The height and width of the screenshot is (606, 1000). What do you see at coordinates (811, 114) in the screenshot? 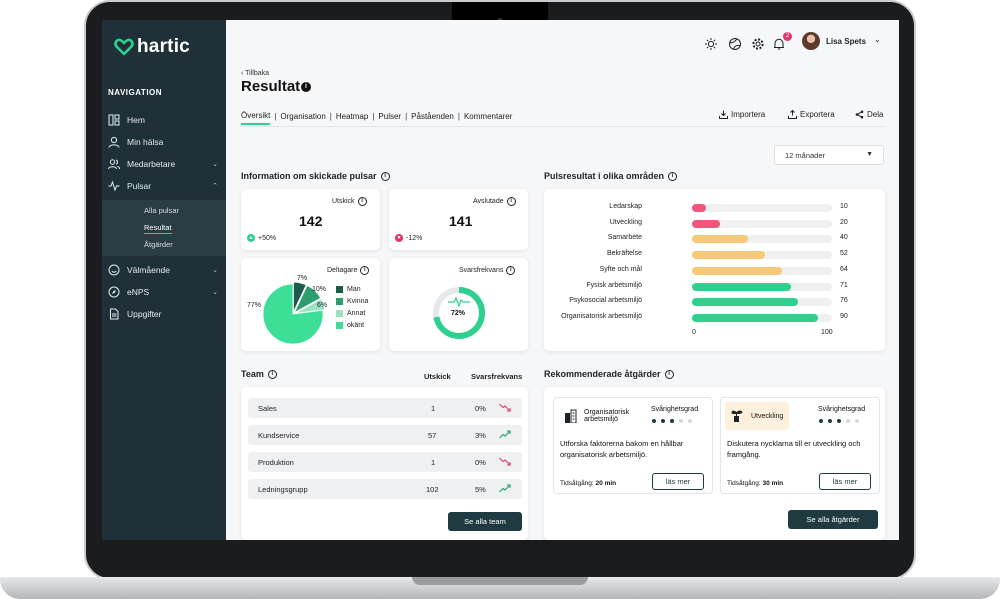
I see `export-button: Exportera` at bounding box center [811, 114].